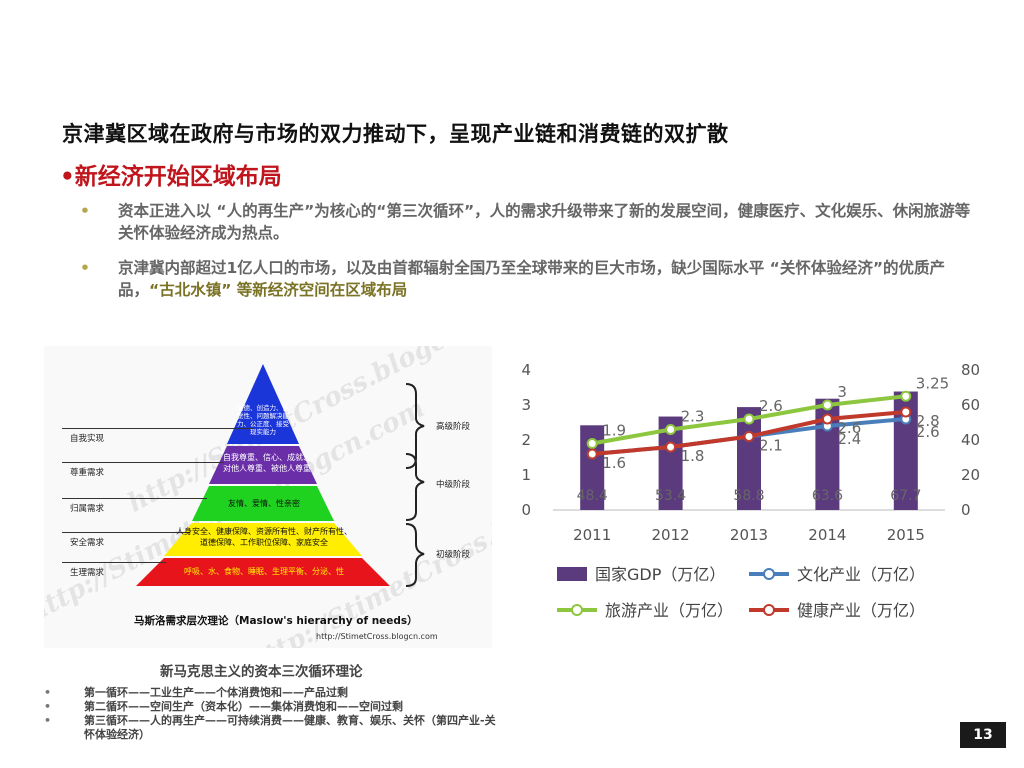  I want to click on level-name-esteem: 尊重需求, so click(112, 472).